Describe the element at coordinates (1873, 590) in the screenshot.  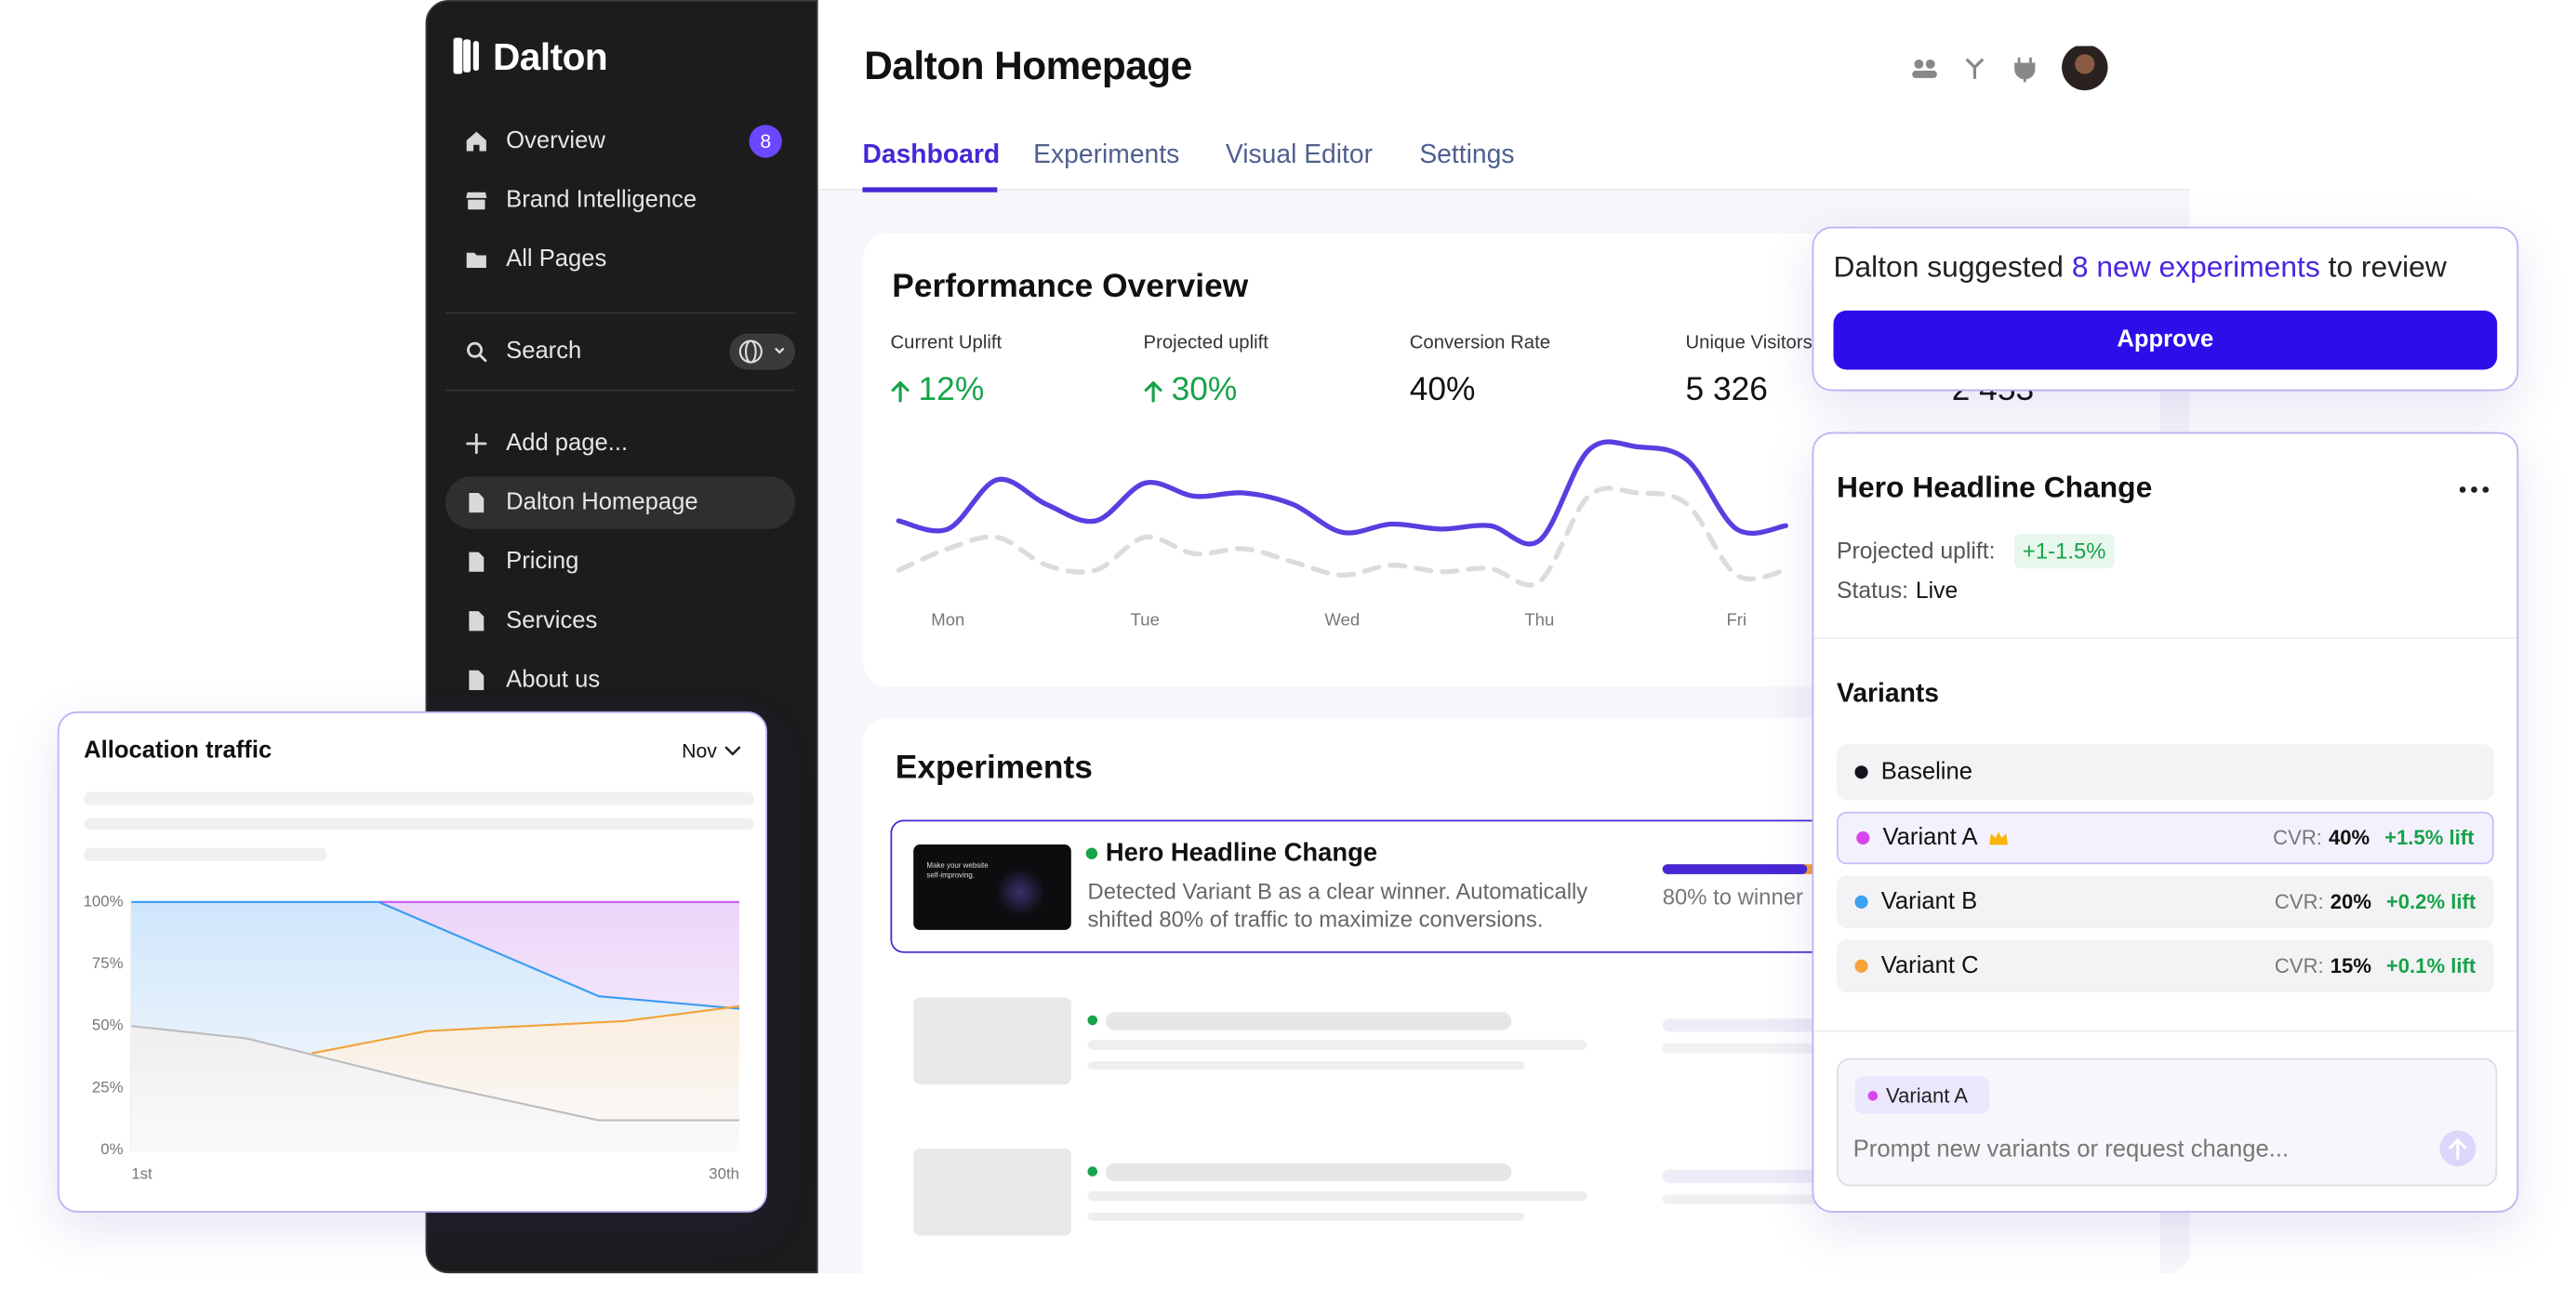
I see `status-label: Status:` at that location.